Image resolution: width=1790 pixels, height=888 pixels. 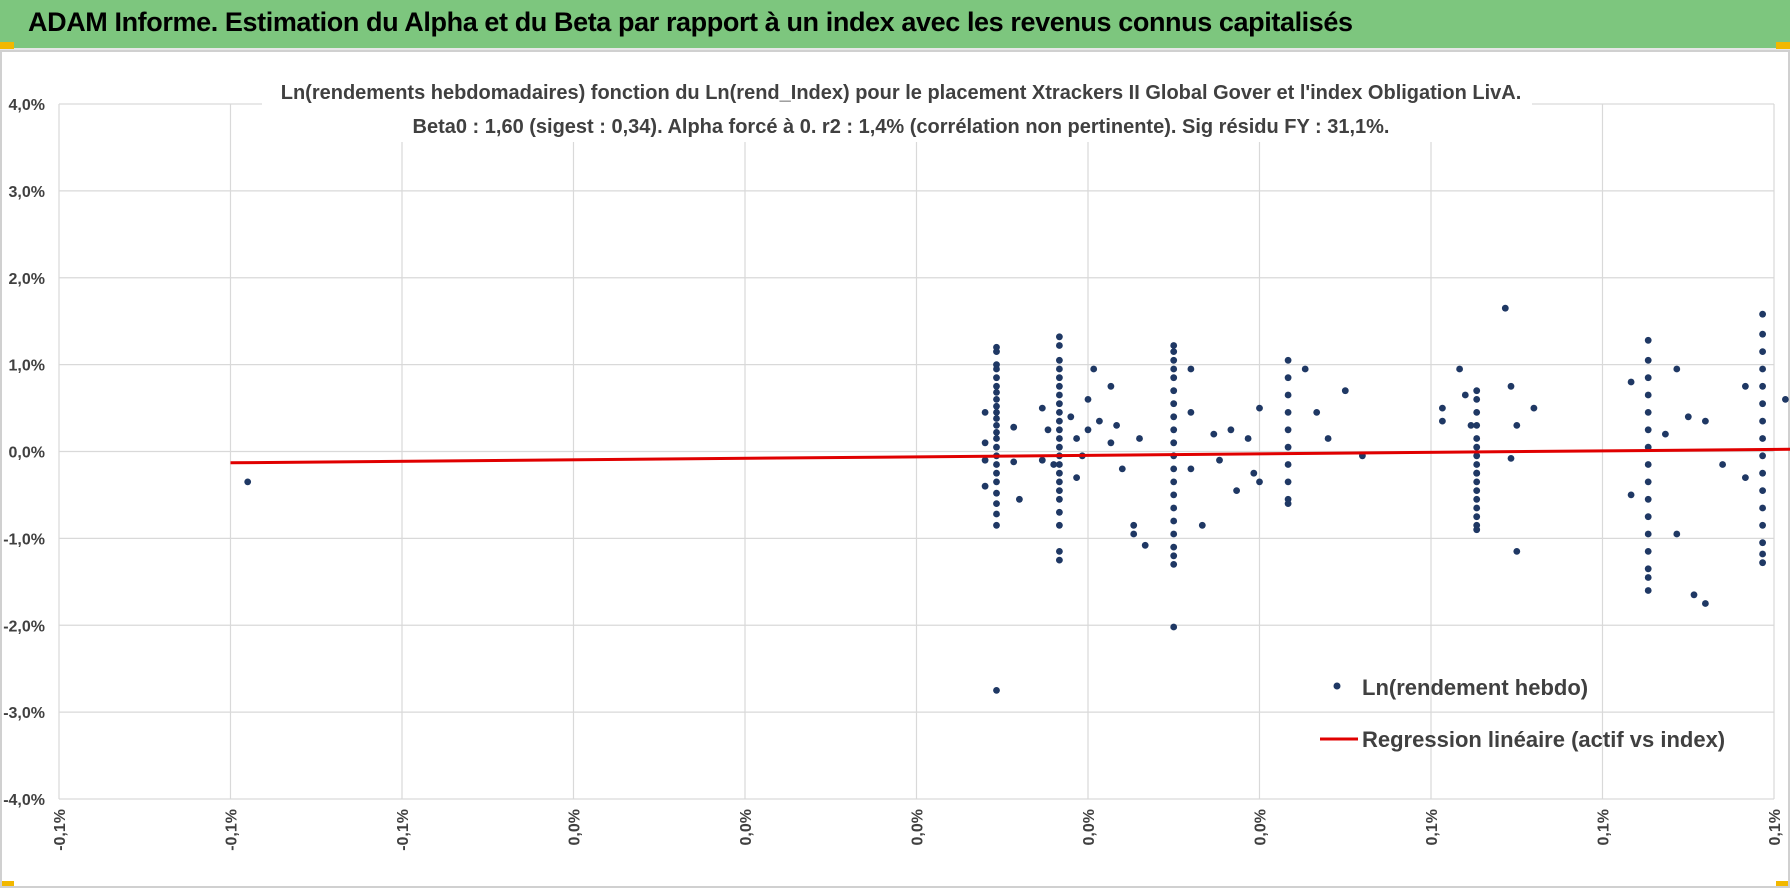 I want to click on y-tick-label: -3,0%, so click(x=24, y=713).